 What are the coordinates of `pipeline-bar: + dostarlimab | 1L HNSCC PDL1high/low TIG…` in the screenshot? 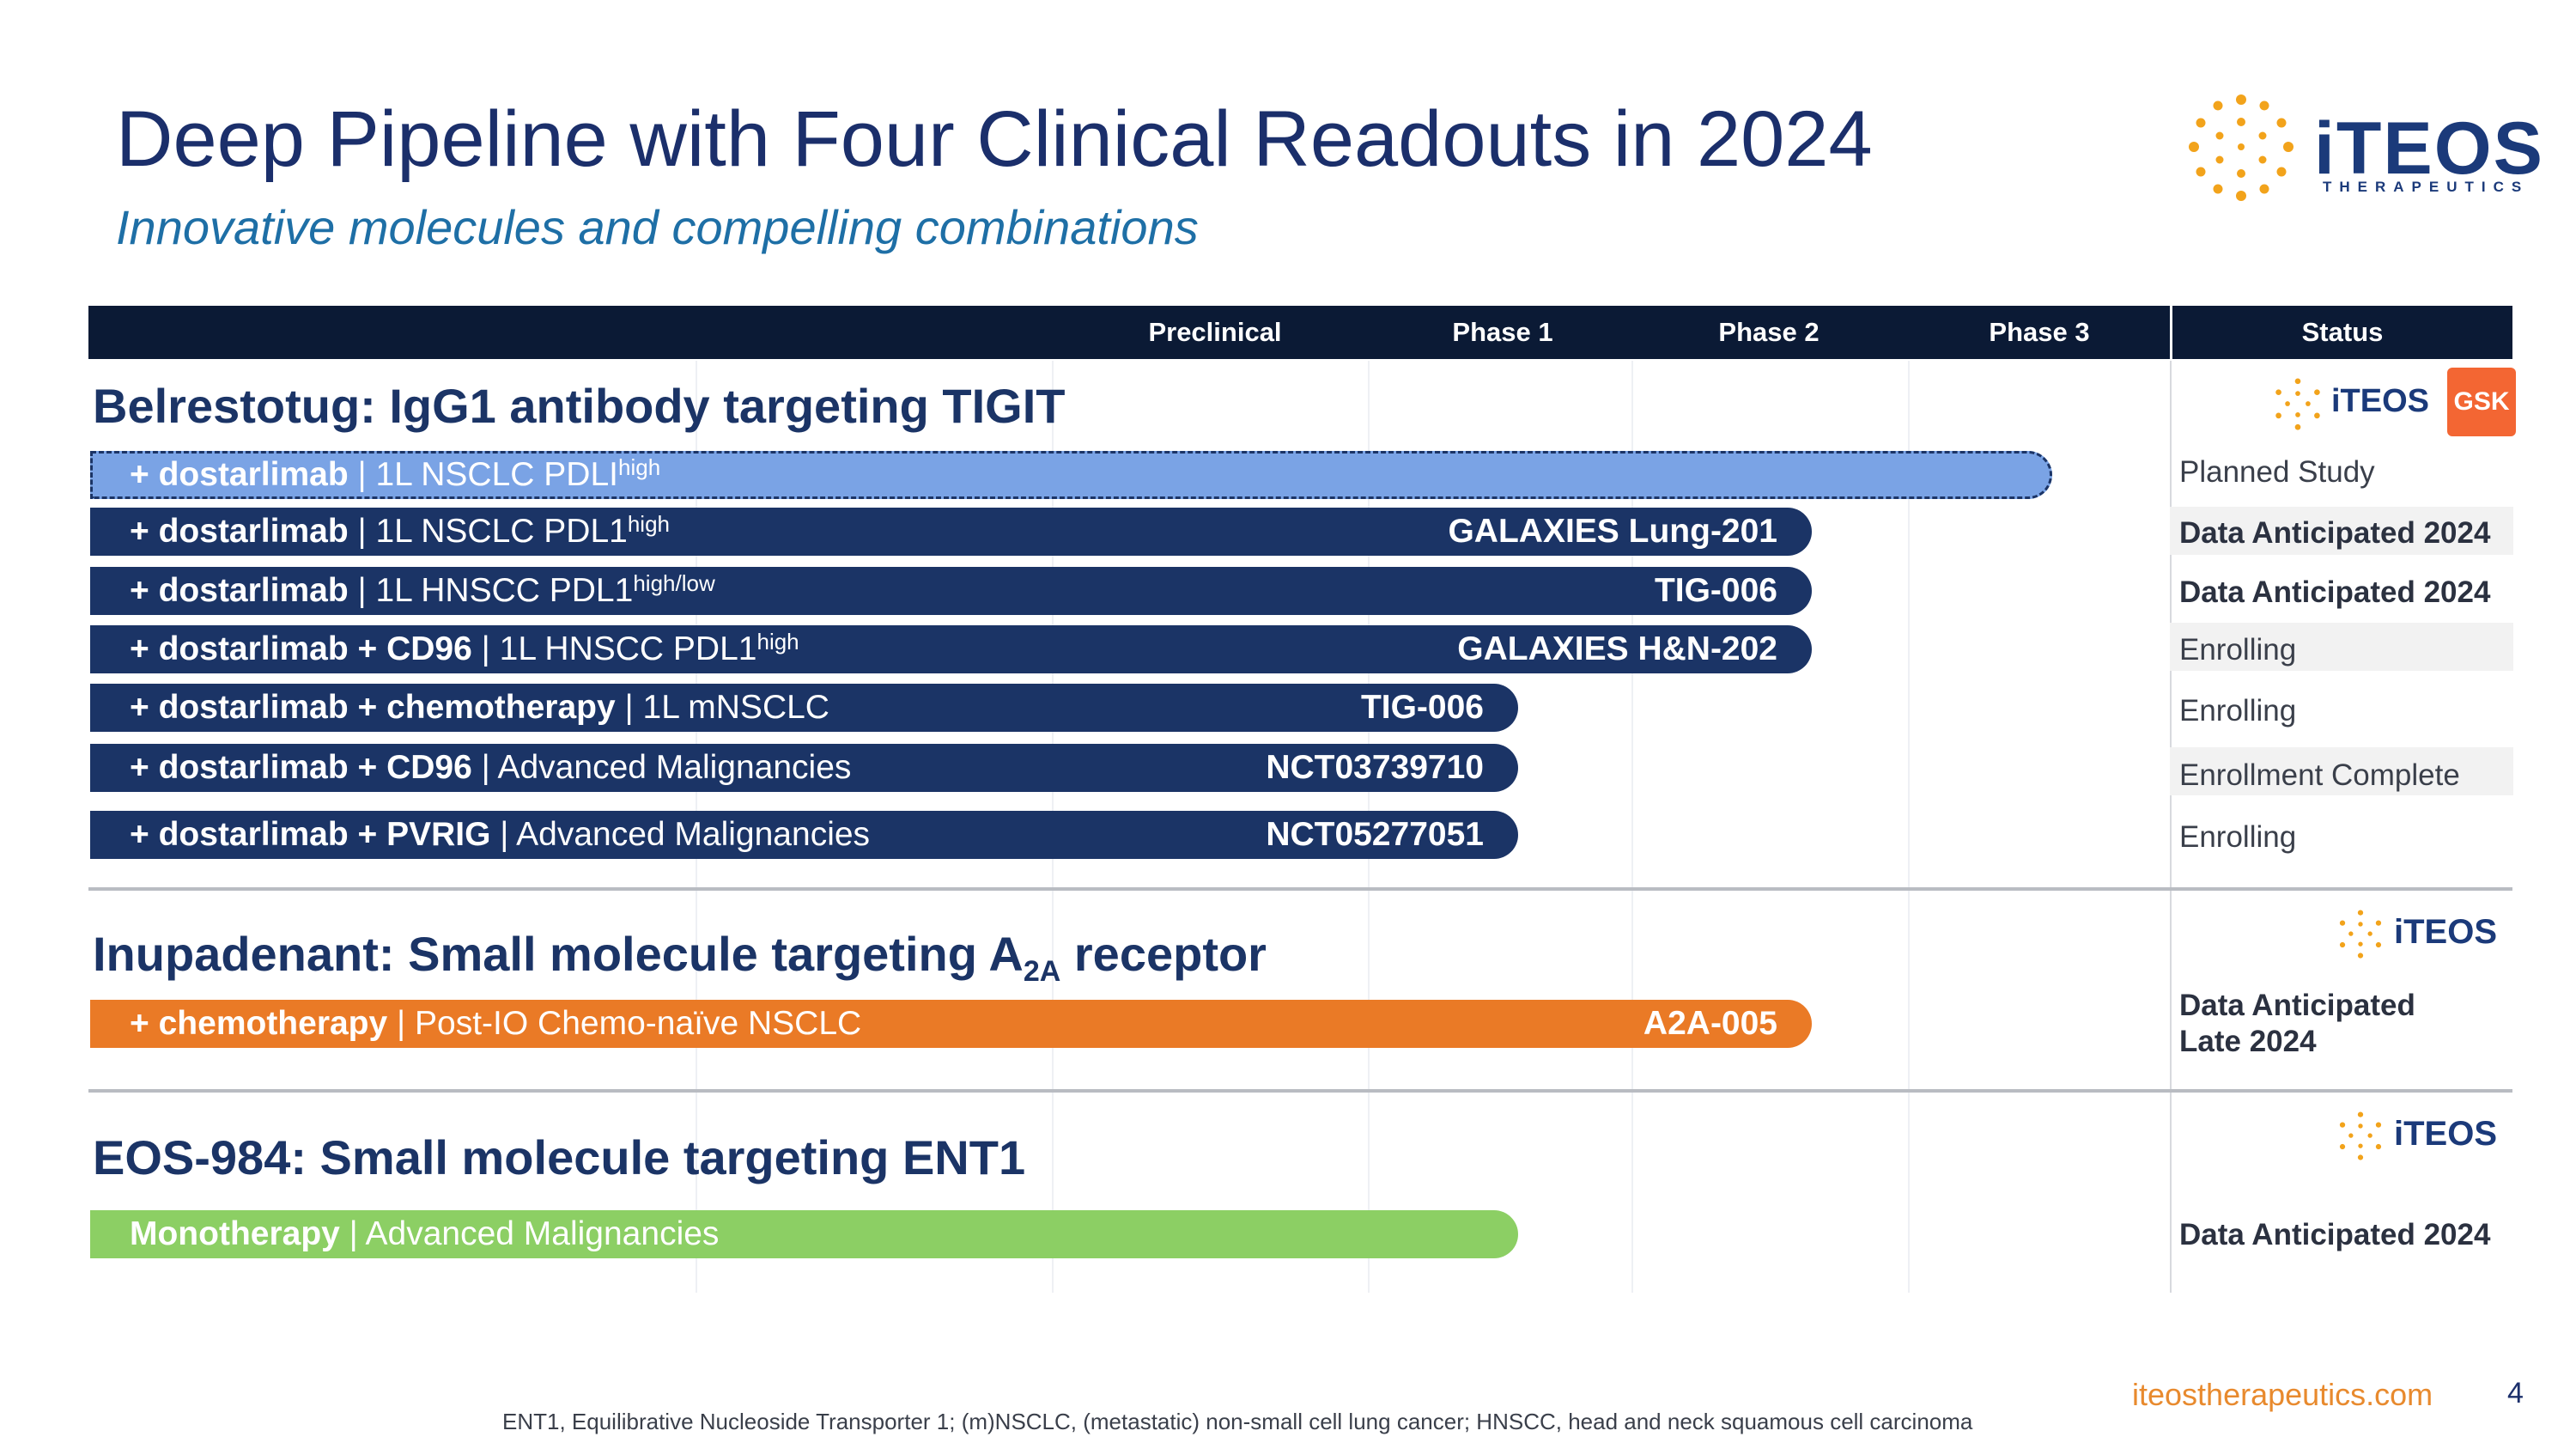 It's located at (951, 591).